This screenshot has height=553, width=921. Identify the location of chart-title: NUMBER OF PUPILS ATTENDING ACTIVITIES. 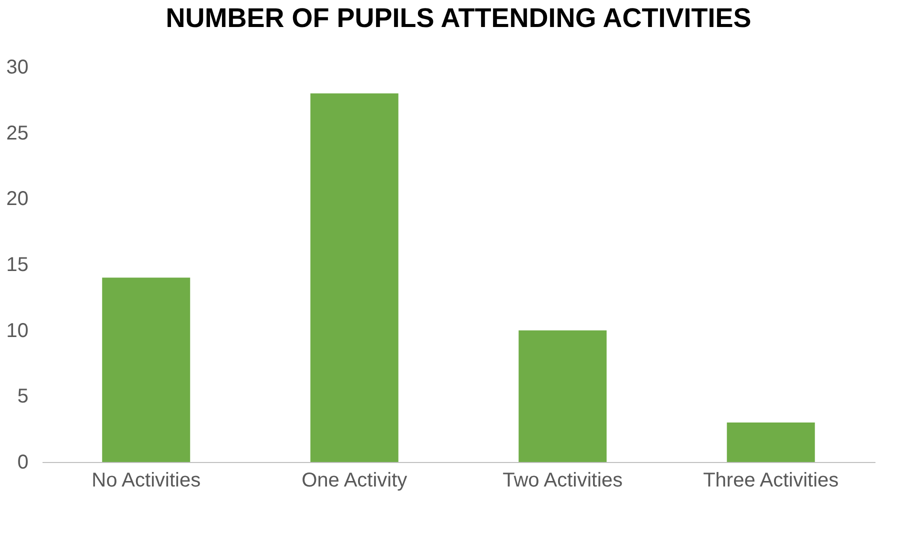
(459, 18).